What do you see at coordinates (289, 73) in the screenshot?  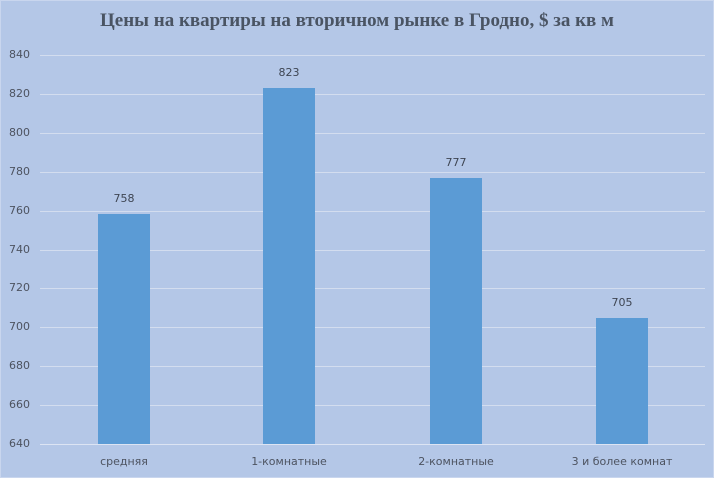 I see `data-label: 823` at bounding box center [289, 73].